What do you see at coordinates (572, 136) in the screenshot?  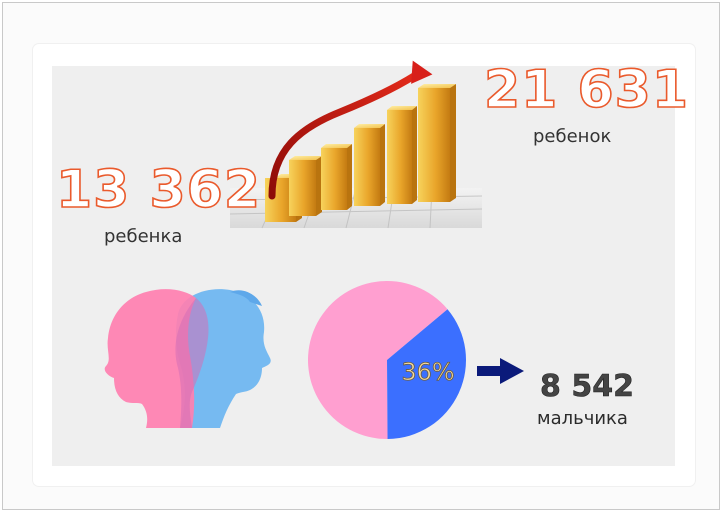 I see `after-caption: ребенок` at bounding box center [572, 136].